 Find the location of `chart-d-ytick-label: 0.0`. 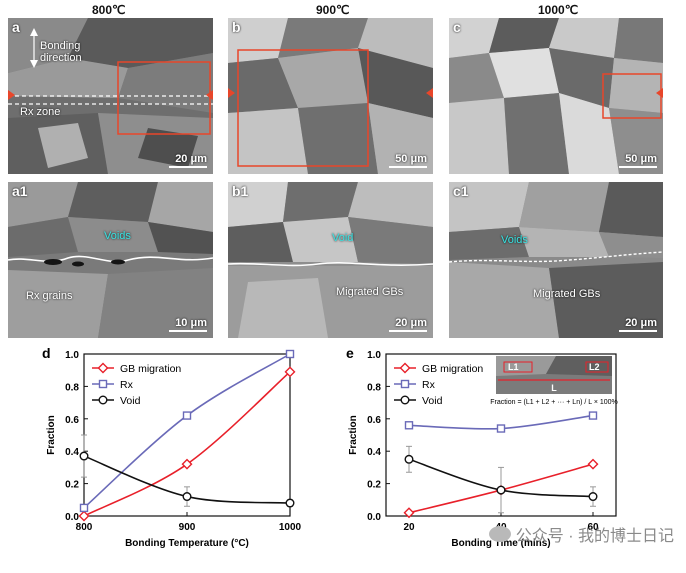

chart-d-ytick-label: 0.0 is located at coordinates (72, 517).